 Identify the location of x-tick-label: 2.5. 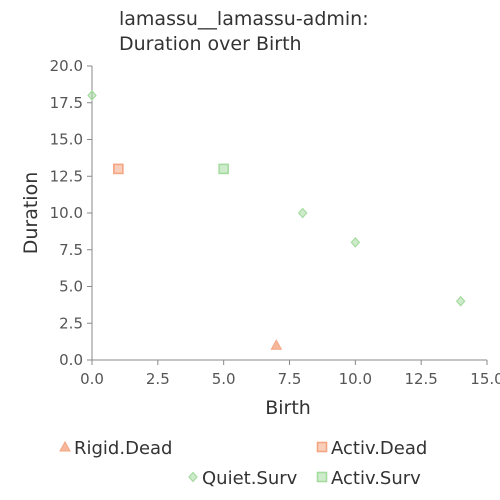
(158, 379).